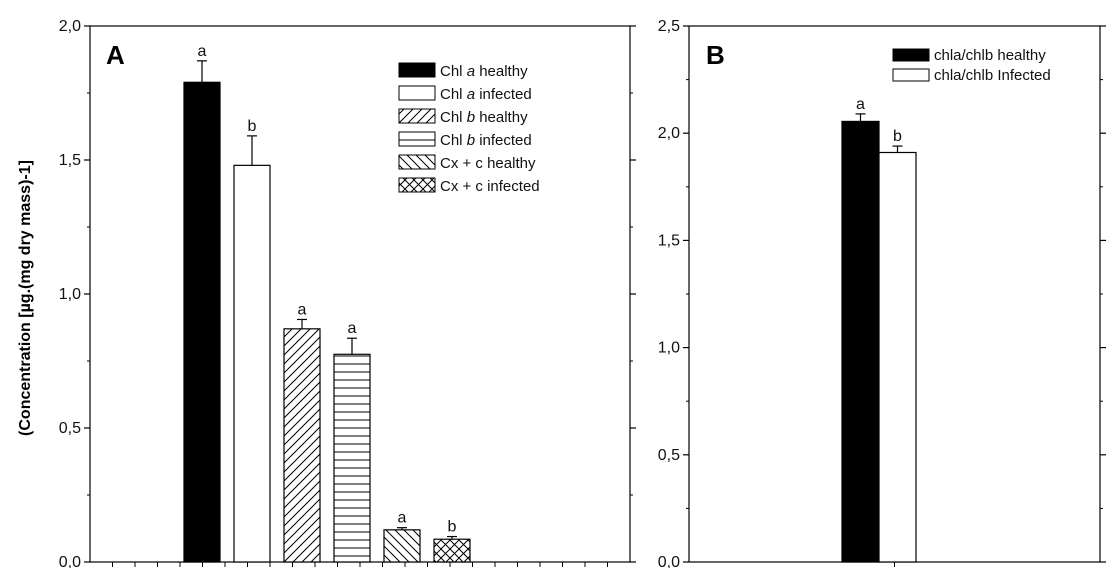  What do you see at coordinates (25, 298) in the screenshot?
I see `y-axis-label: (Concentration [µg.(mg dry mass)-1]` at bounding box center [25, 298].